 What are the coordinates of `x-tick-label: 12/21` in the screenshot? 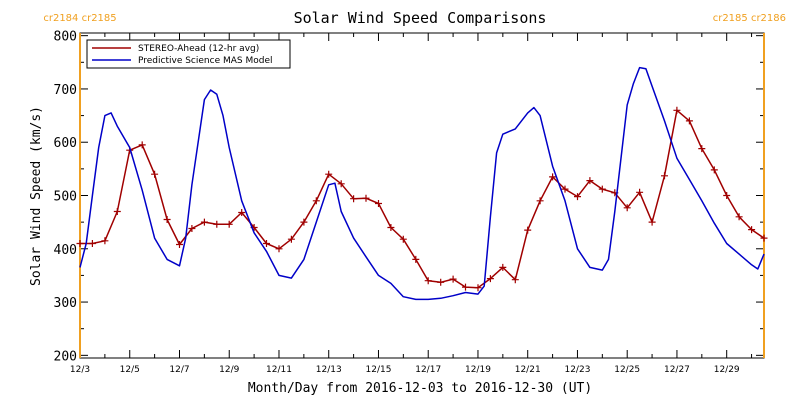 It's located at (528, 370).